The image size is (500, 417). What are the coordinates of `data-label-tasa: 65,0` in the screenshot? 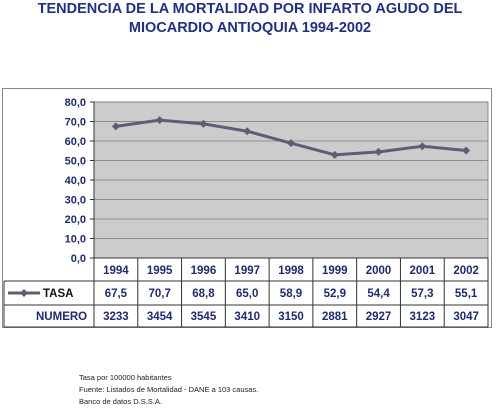 It's located at (247, 294).